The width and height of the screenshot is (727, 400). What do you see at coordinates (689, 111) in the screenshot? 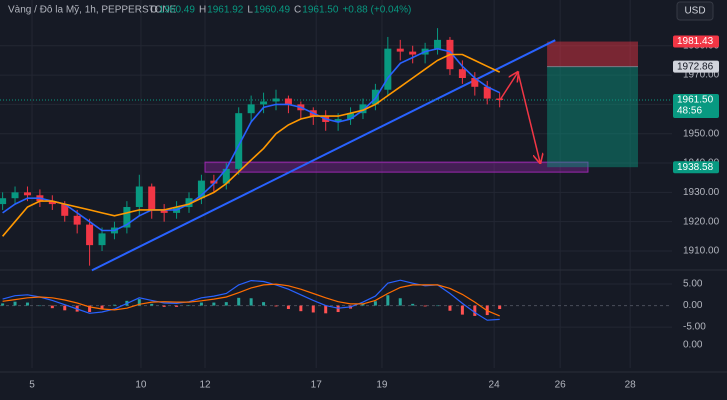
I see `countdown: 48:56` at bounding box center [689, 111].